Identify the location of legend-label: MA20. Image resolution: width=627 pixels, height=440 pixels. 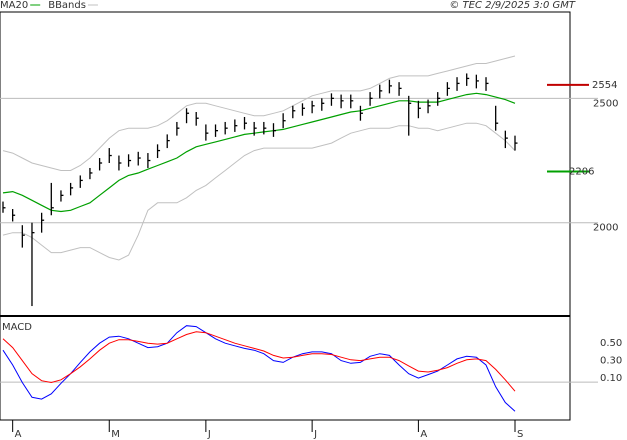
(14, 5).